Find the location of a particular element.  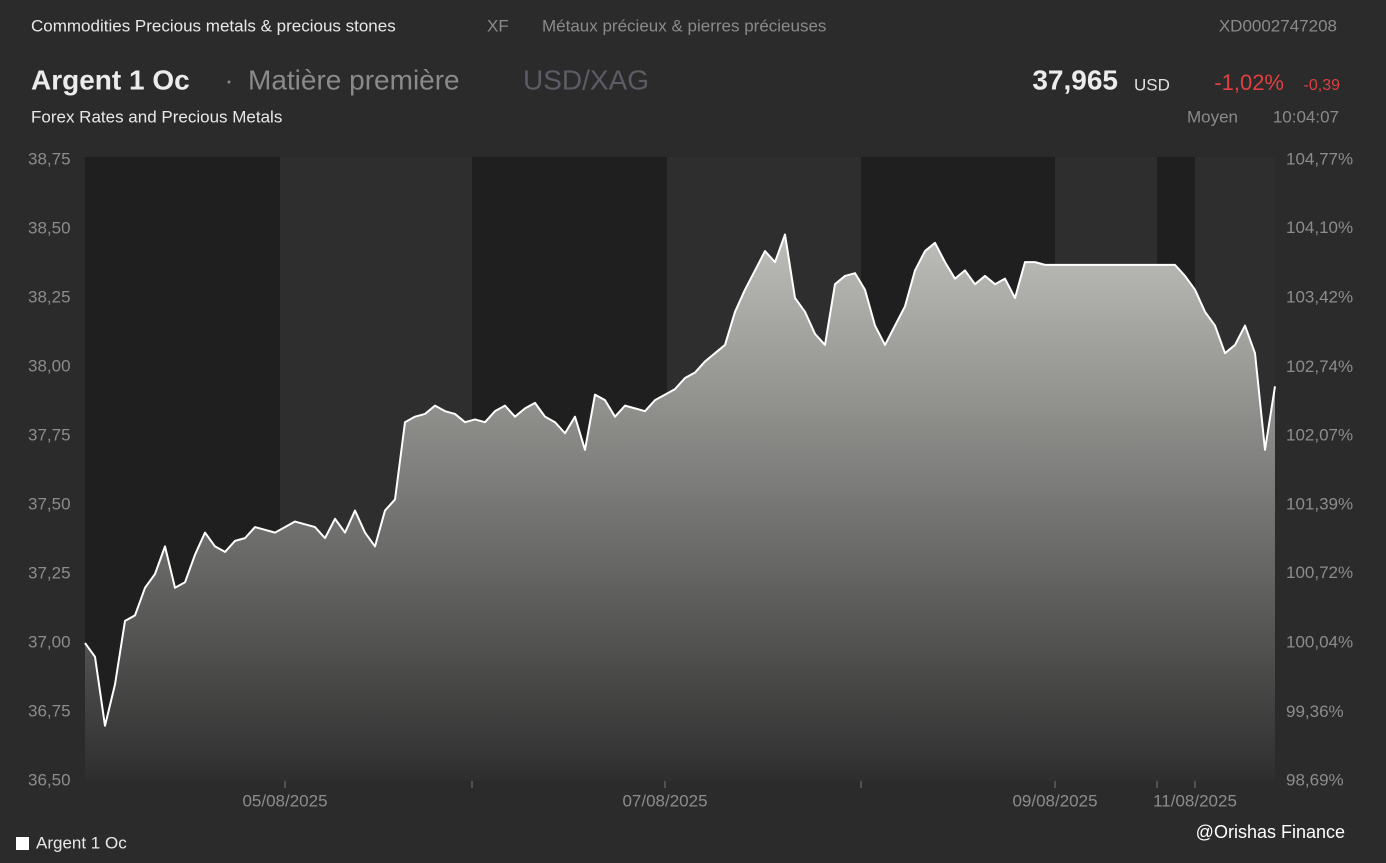

y2-tick-label: 101,39% is located at coordinates (1319, 504).